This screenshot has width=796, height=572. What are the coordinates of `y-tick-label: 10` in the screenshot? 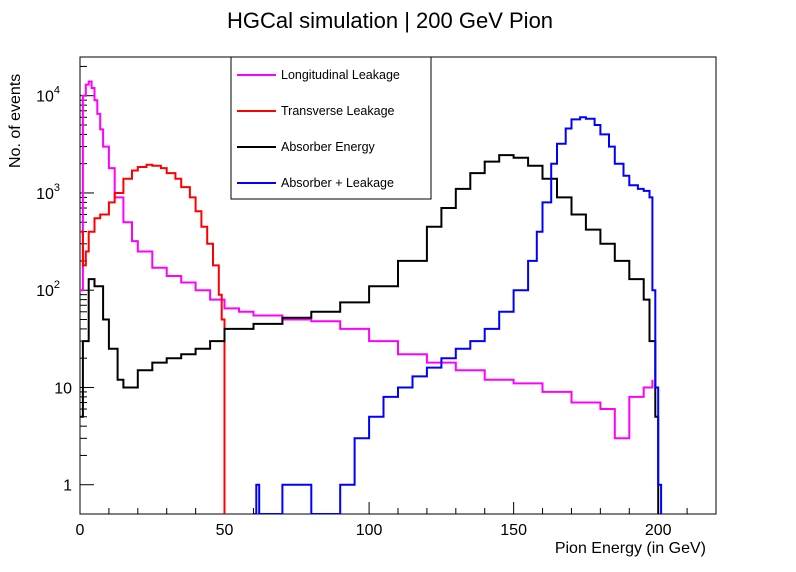 It's located at (63, 388).